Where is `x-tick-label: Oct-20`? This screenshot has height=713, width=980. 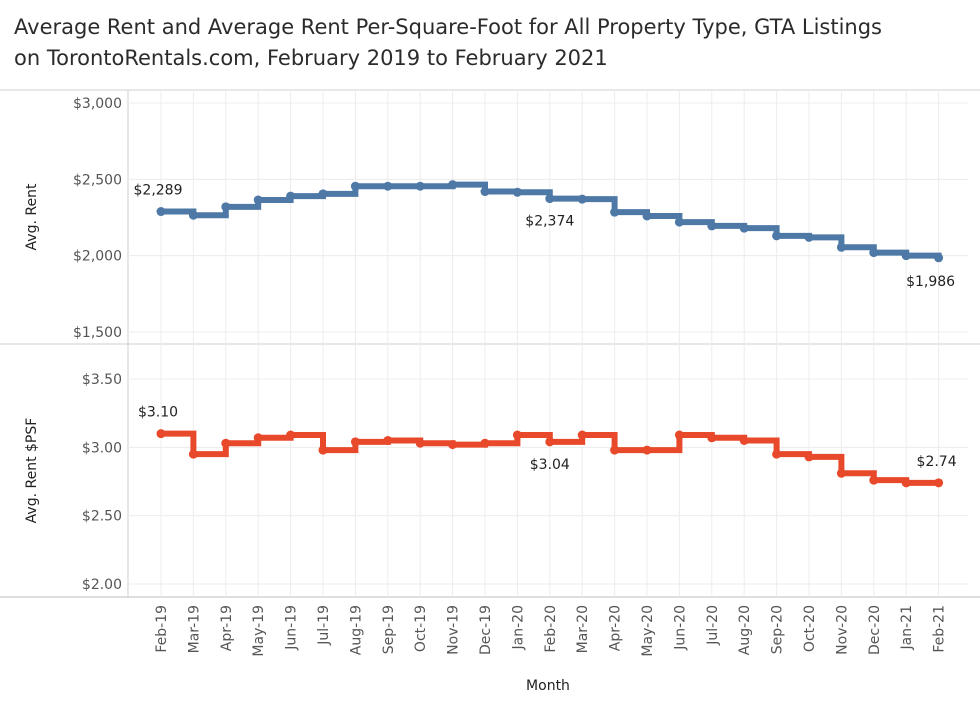
x-tick-label: Oct-20 is located at coordinates (810, 628).